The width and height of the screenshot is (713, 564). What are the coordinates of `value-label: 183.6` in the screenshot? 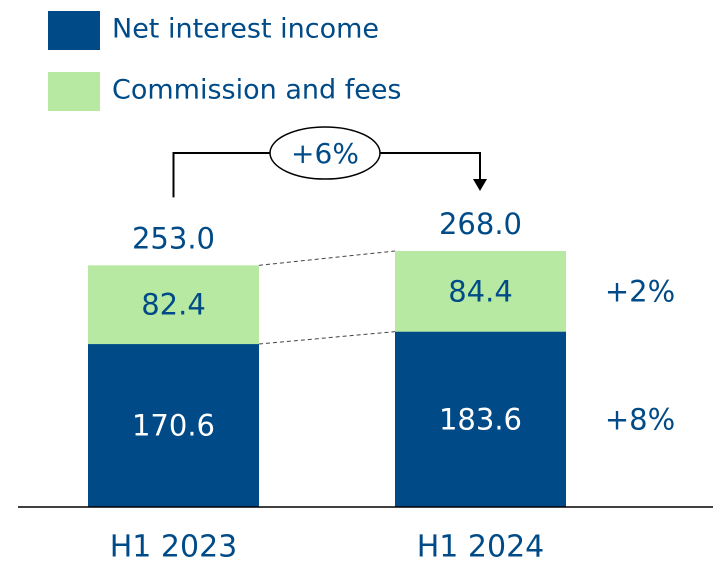 It's located at (480, 419).